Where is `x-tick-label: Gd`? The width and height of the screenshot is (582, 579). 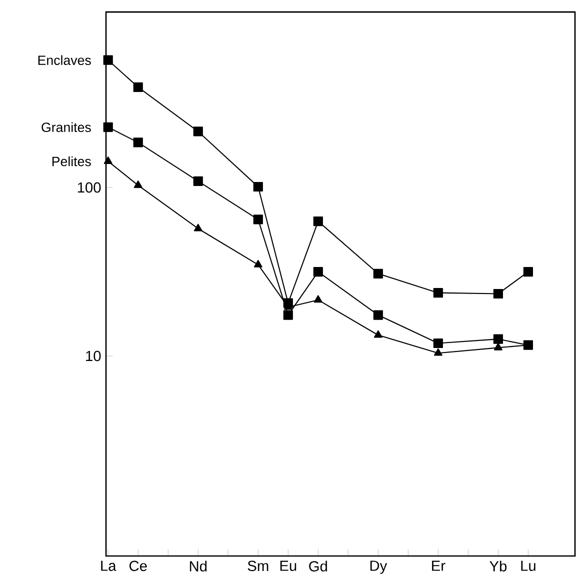 x-tick-label: Gd is located at coordinates (318, 566).